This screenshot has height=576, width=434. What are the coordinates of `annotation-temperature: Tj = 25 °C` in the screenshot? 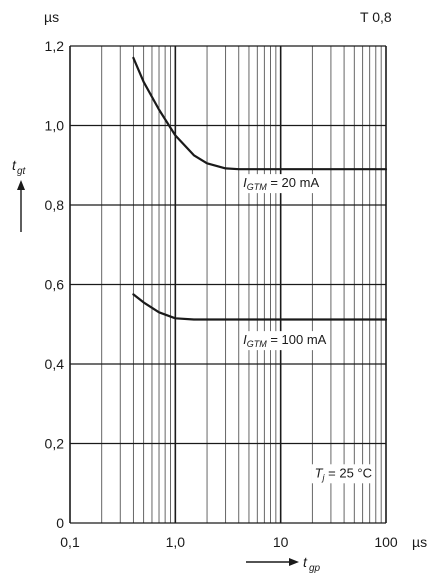 It's located at (343, 473).